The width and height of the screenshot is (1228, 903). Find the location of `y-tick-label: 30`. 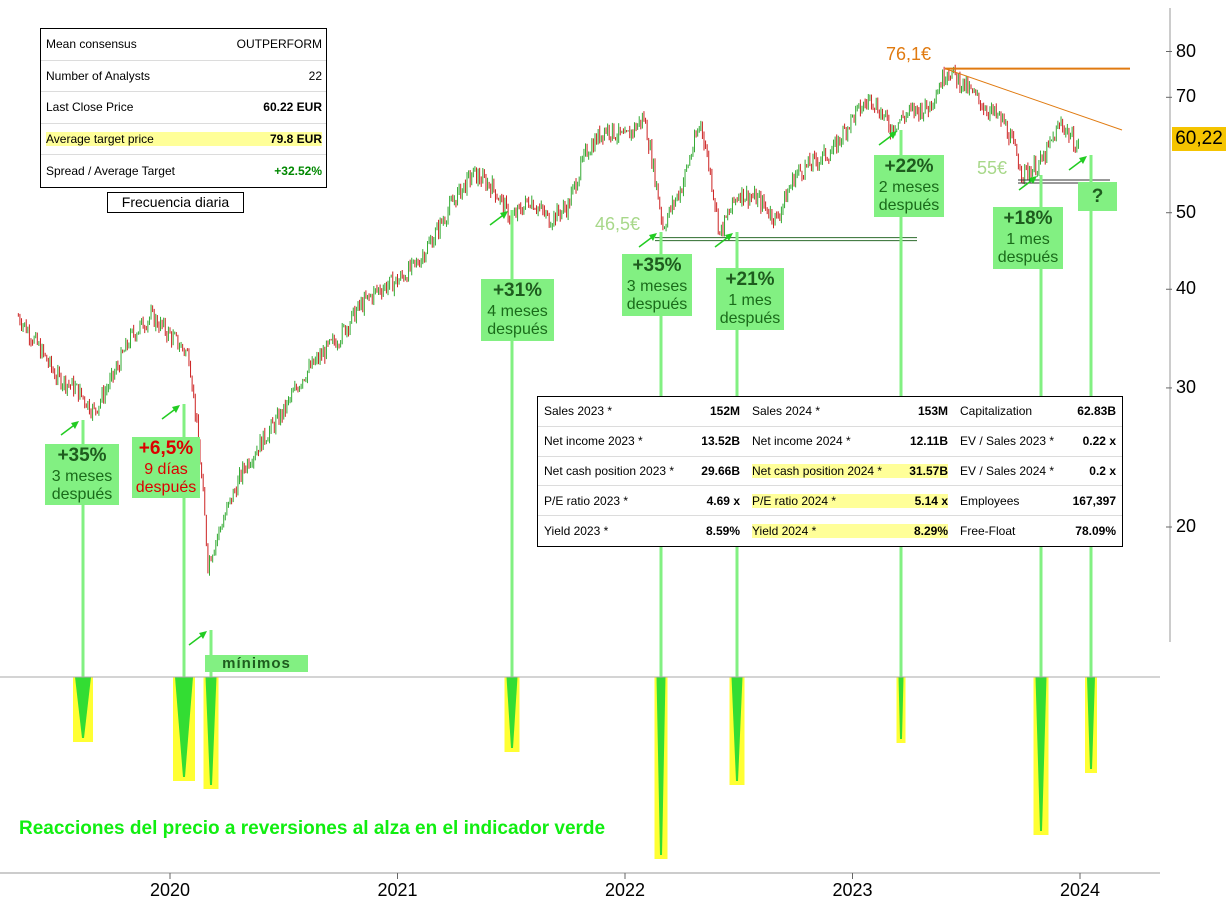

y-tick-label: 30 is located at coordinates (1186, 386).